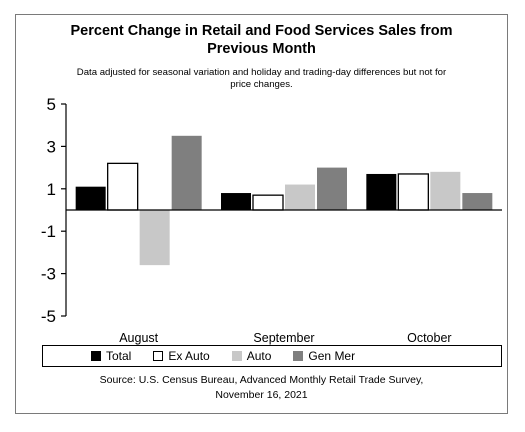 The width and height of the screenshot is (525, 432). I want to click on chart-legend: Total Ex Auto Auto Gen Mer, so click(272, 356).